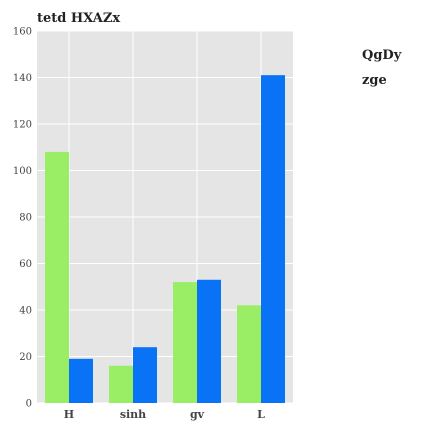 The image size is (432, 432). Describe the element at coordinates (25, 264) in the screenshot. I see `y-tick-label: 60` at that location.